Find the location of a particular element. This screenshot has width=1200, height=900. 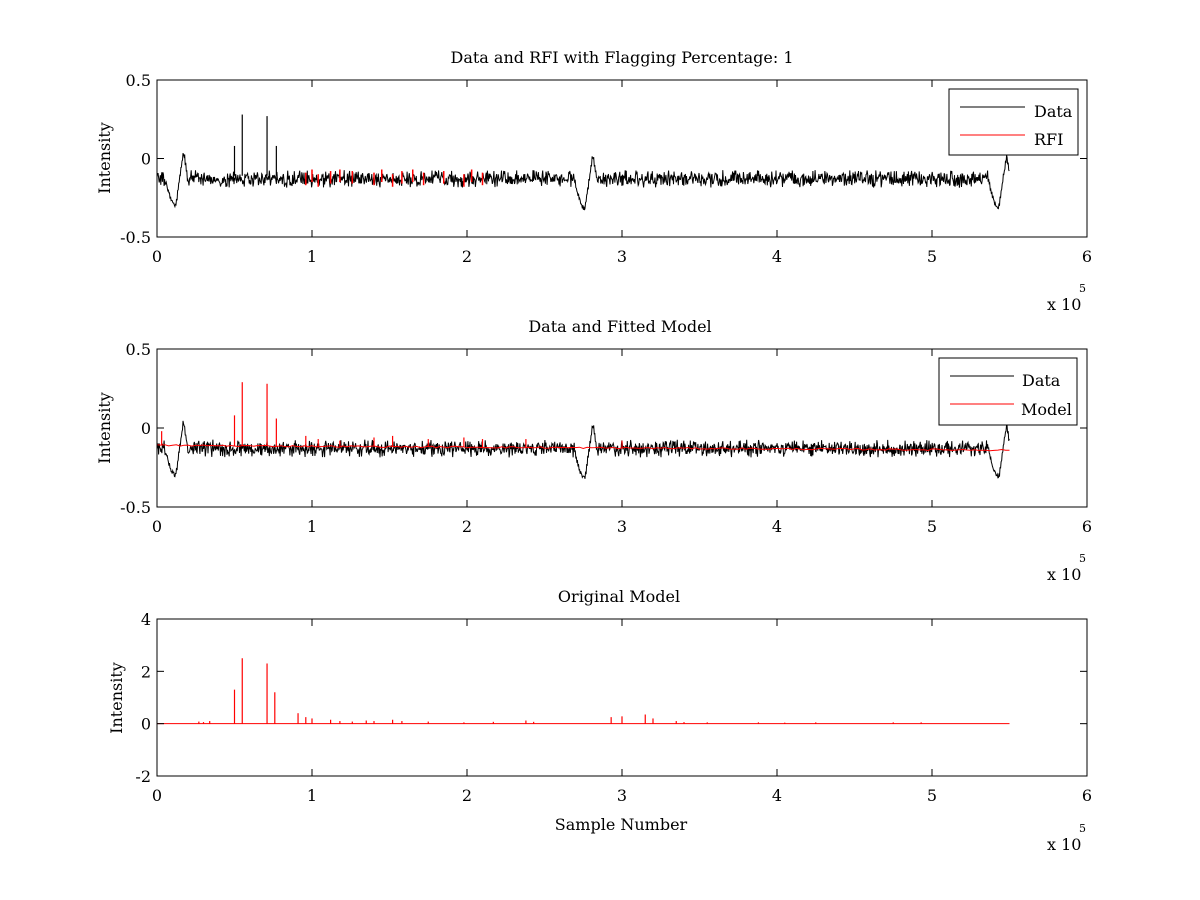

y-tick-label: -2 is located at coordinates (143, 776).